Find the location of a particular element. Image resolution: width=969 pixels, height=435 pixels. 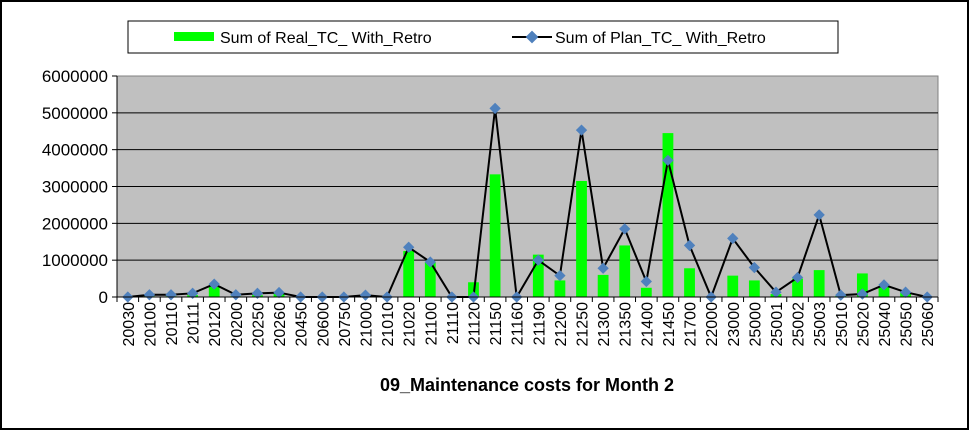

y-tick-label: 5000000 is located at coordinates (75, 113).